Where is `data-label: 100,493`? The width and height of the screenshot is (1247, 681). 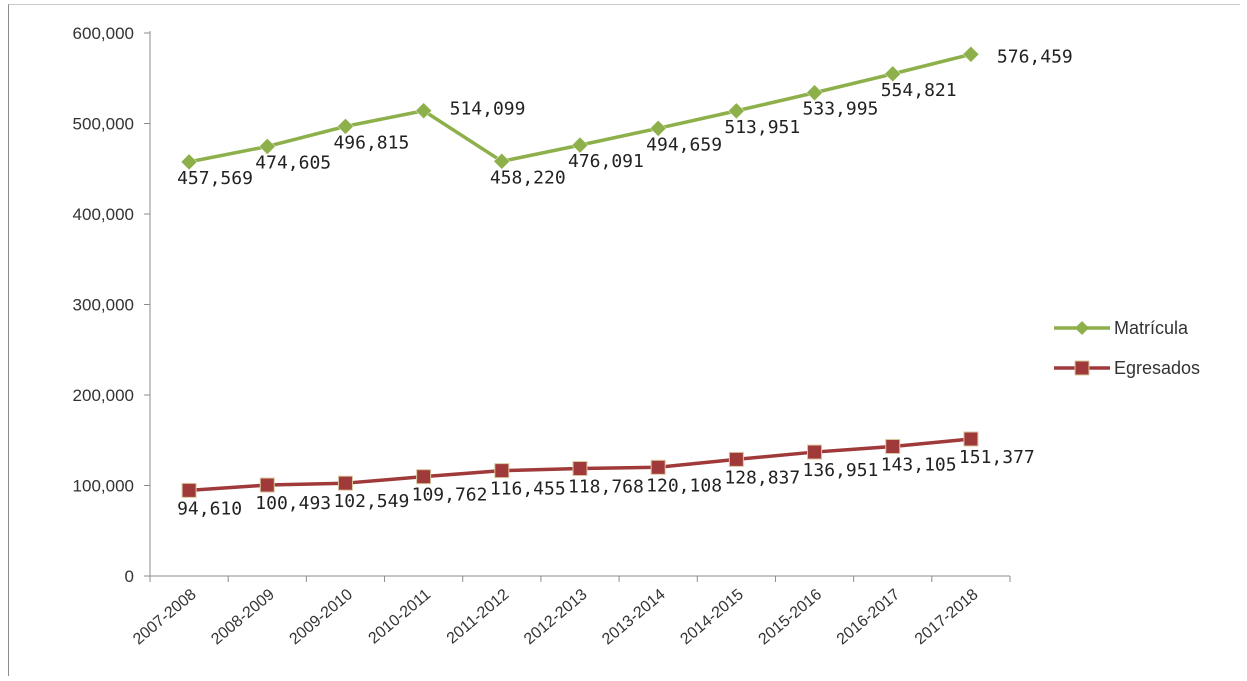 data-label: 100,493 is located at coordinates (293, 503).